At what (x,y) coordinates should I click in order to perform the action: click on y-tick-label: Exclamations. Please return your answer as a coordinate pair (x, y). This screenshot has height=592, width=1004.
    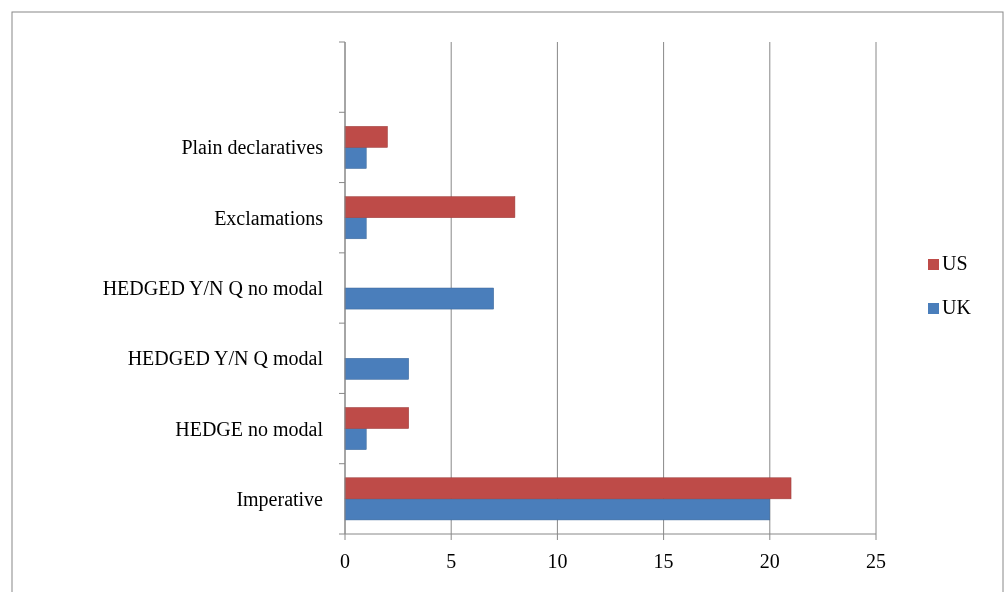
    Looking at the image, I should click on (269, 217).